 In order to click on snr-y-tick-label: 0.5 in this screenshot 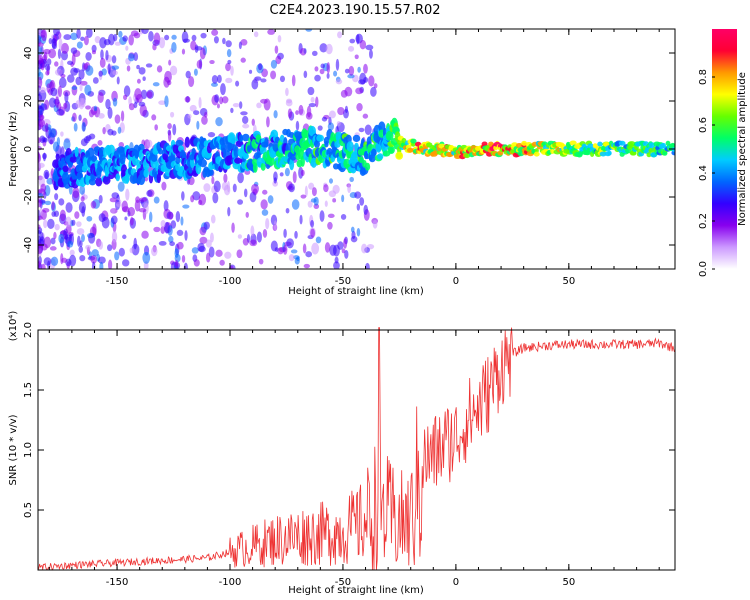, I will do `click(28, 510)`.